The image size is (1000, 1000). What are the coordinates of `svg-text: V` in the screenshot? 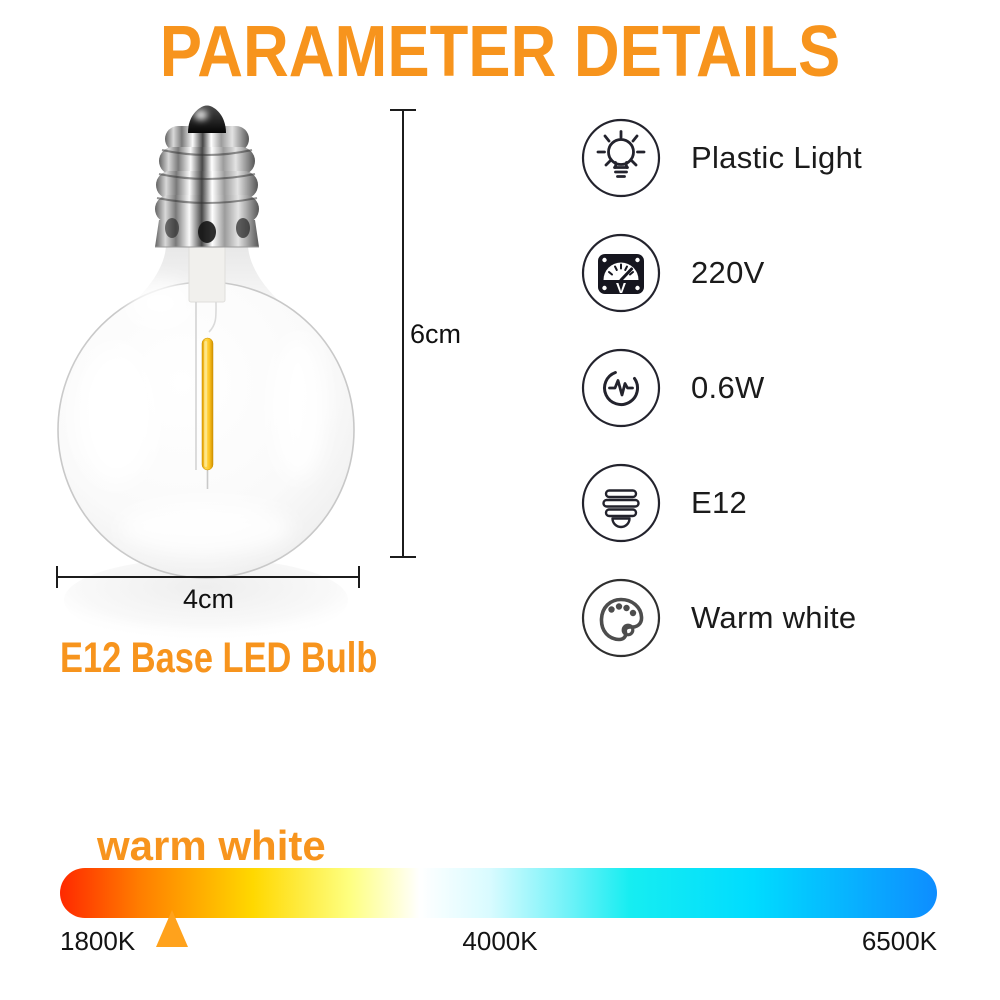 It's located at (621, 288).